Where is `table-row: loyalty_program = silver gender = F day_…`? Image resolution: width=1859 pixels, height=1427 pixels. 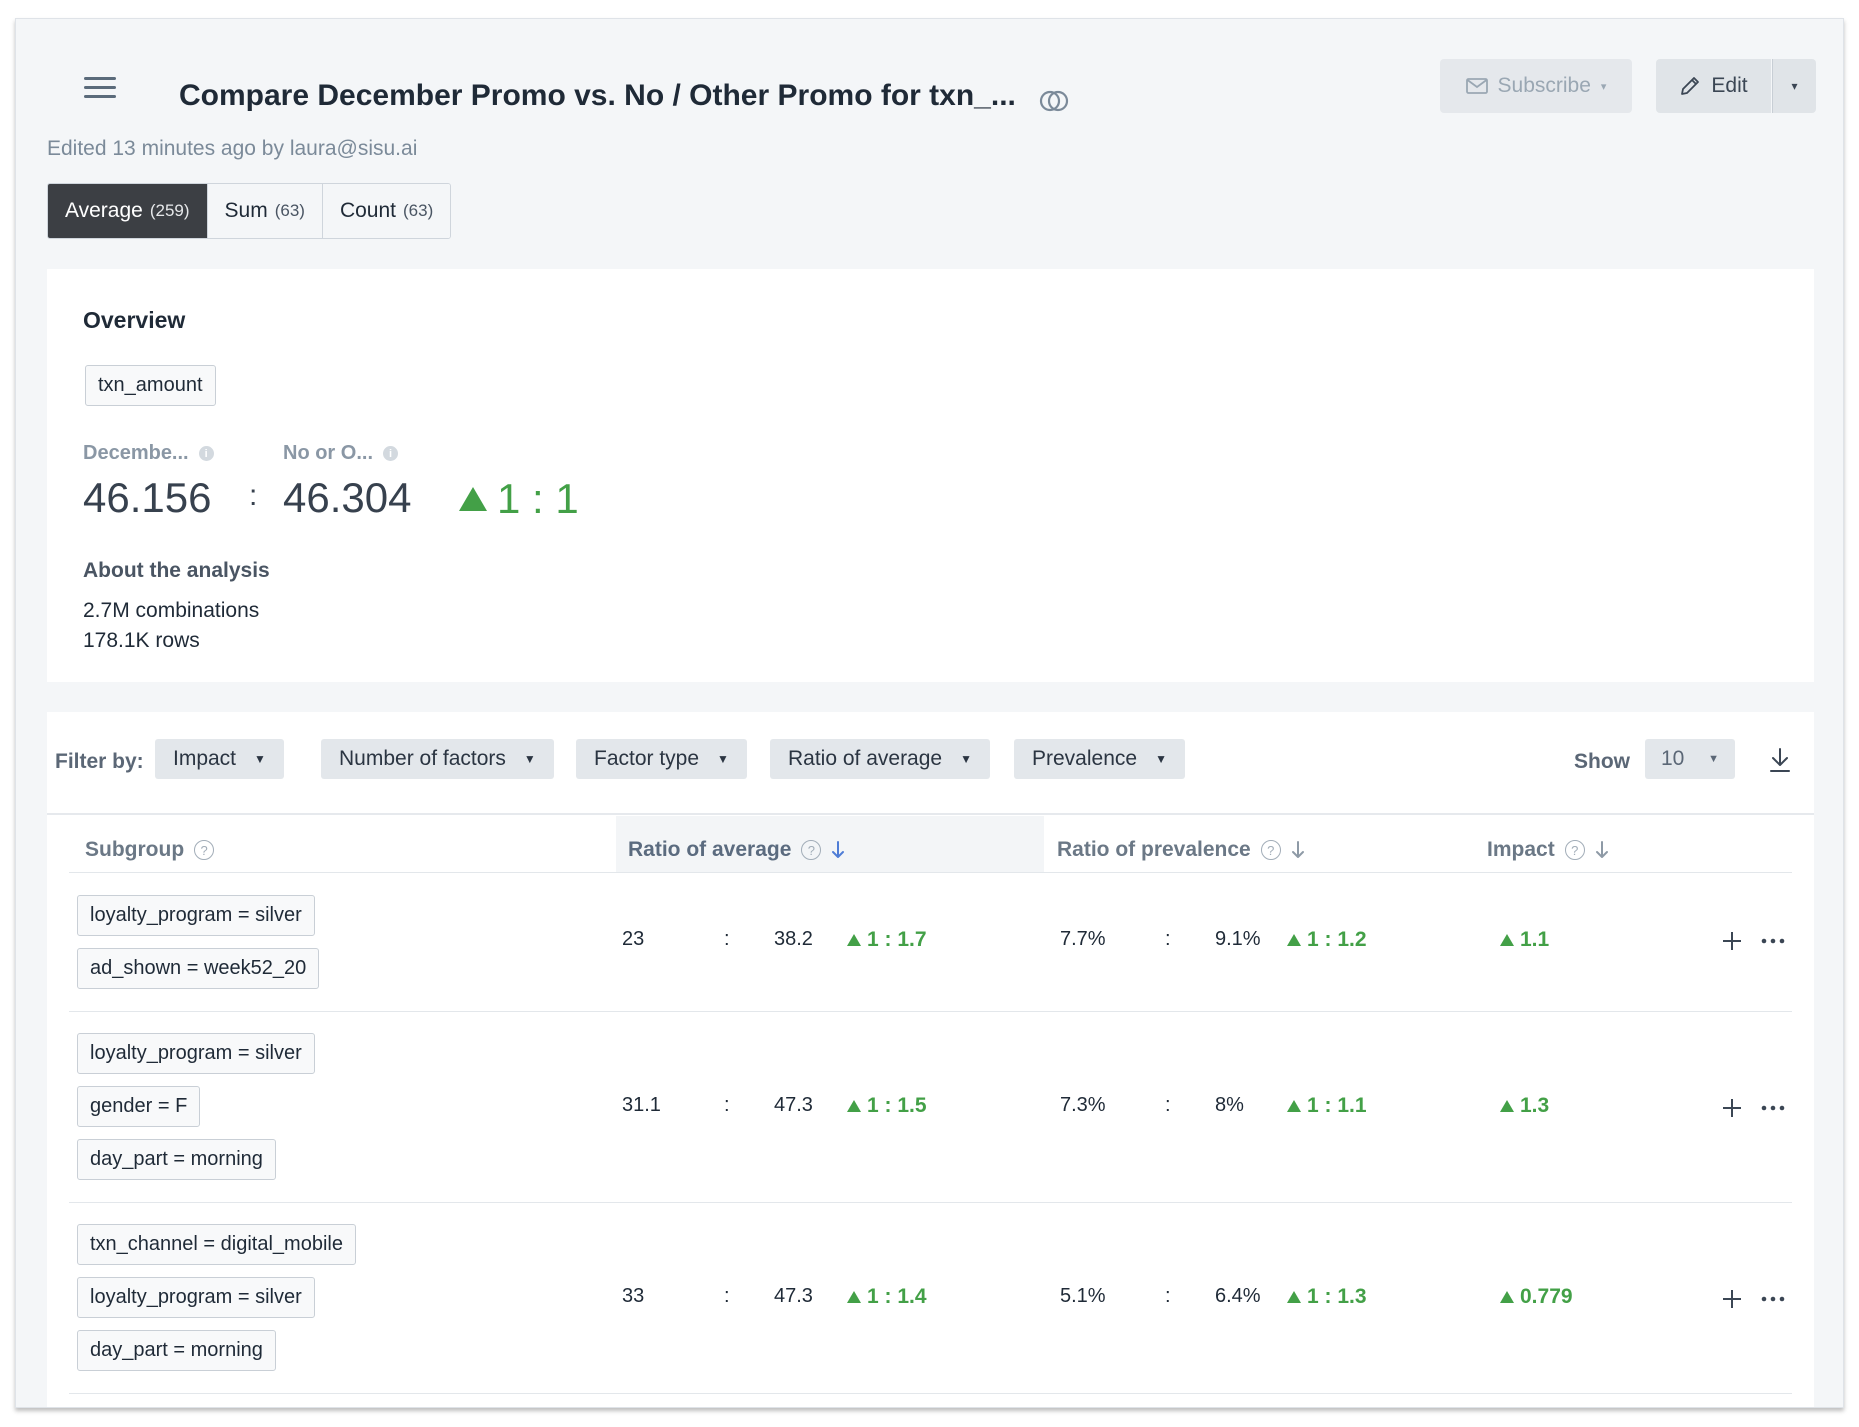 table-row: loyalty_program = silver gender = F day_… is located at coordinates (930, 1107).